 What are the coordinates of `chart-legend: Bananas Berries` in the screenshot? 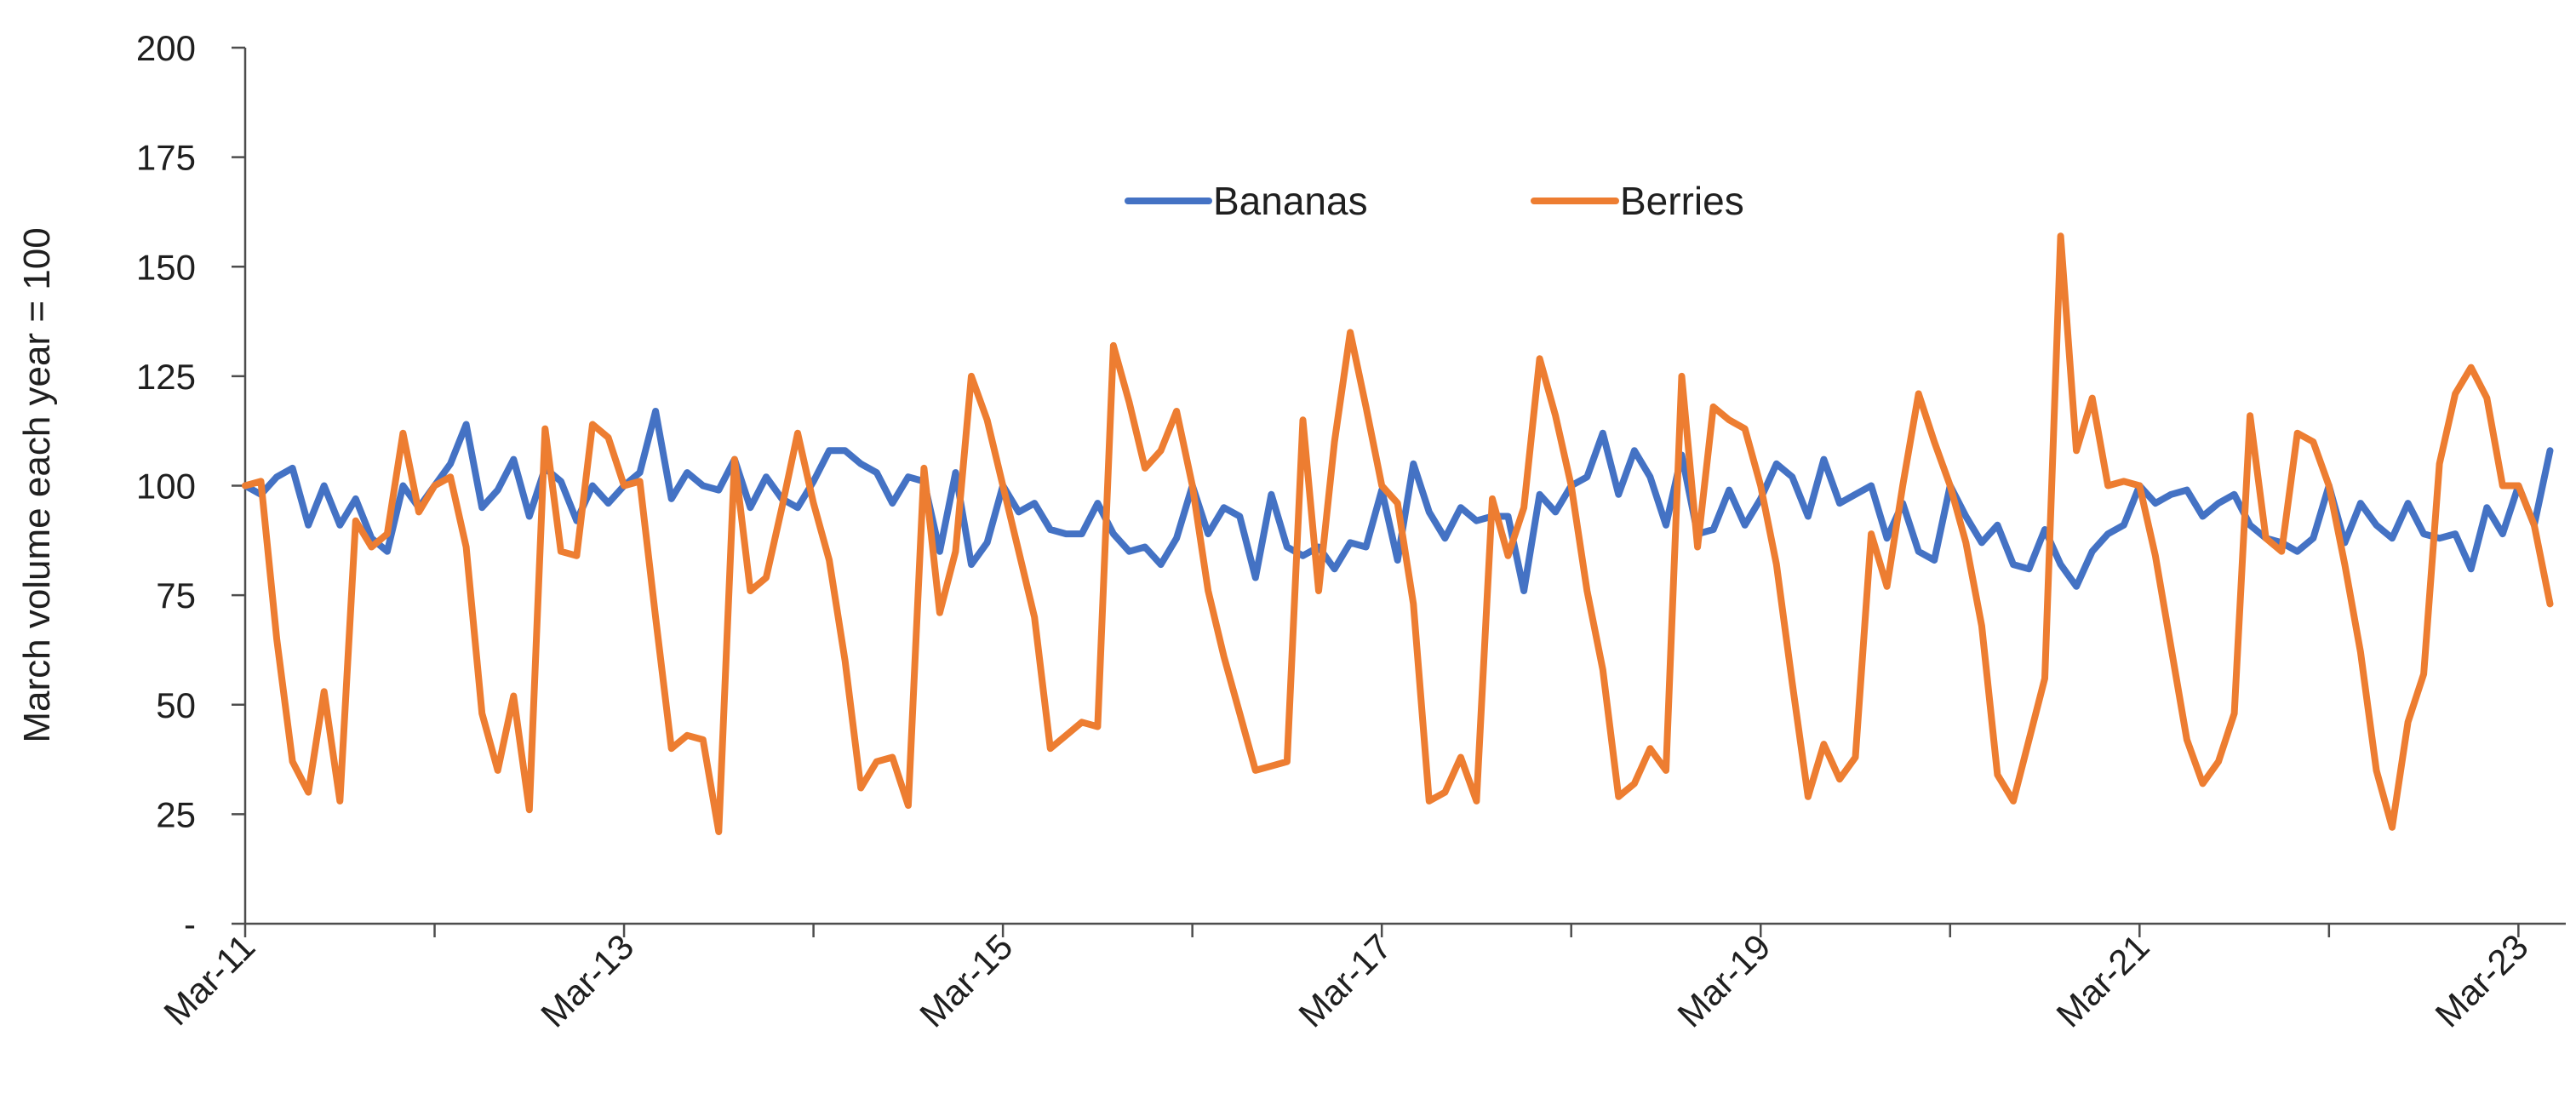 It's located at (1435, 201).